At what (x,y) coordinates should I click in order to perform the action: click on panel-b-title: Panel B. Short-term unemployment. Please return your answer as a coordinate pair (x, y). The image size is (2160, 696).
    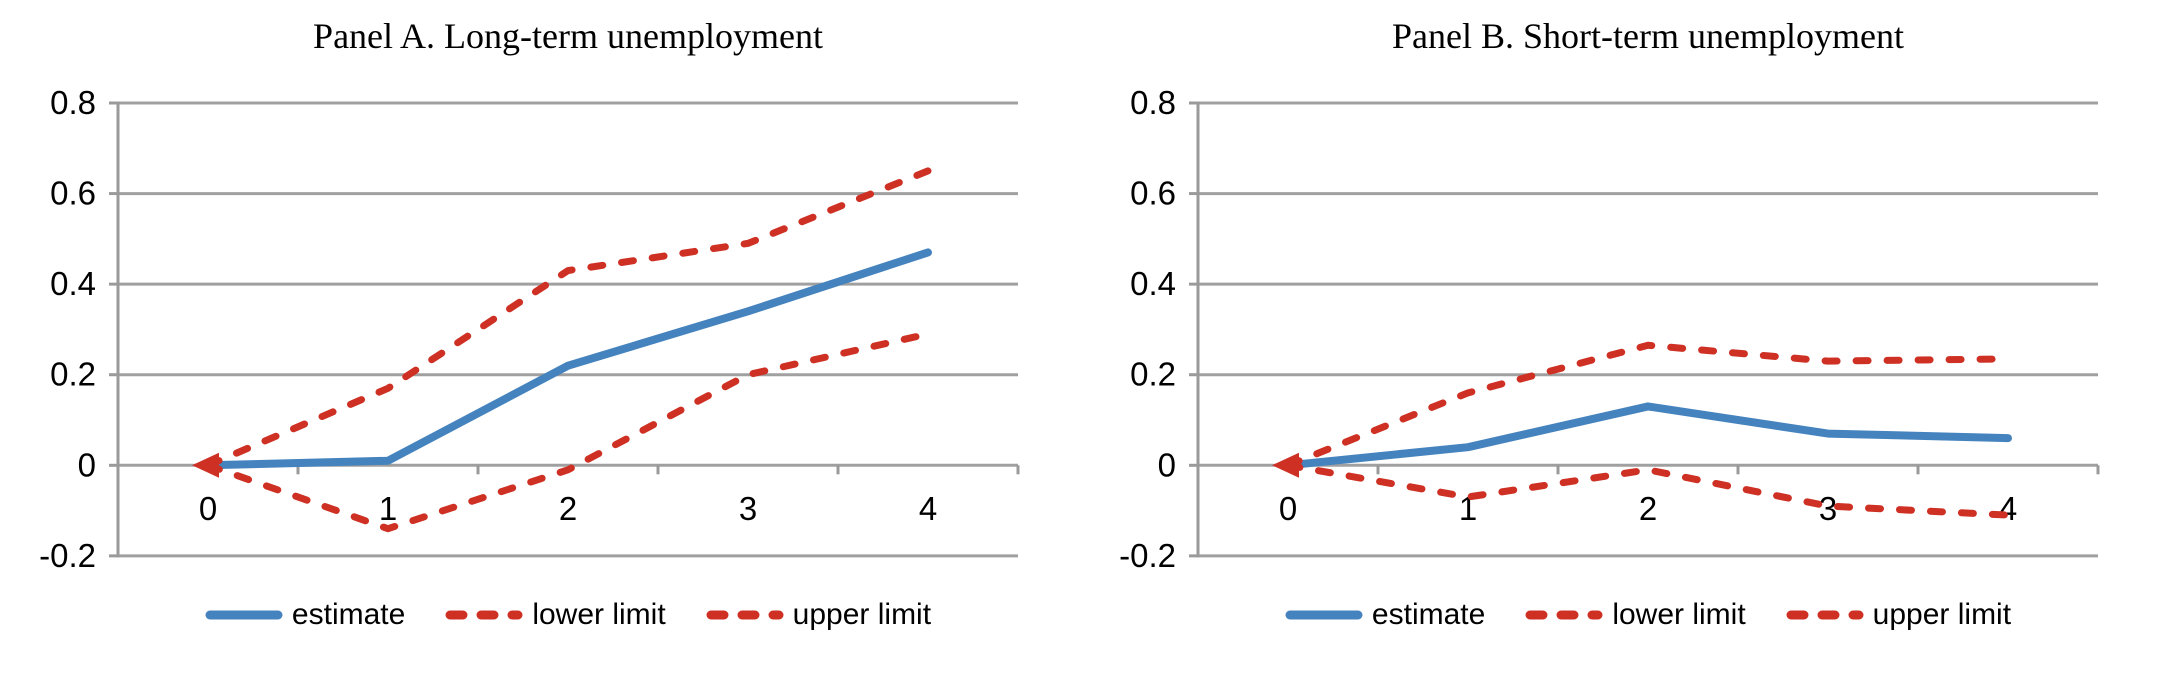
    Looking at the image, I should click on (1648, 36).